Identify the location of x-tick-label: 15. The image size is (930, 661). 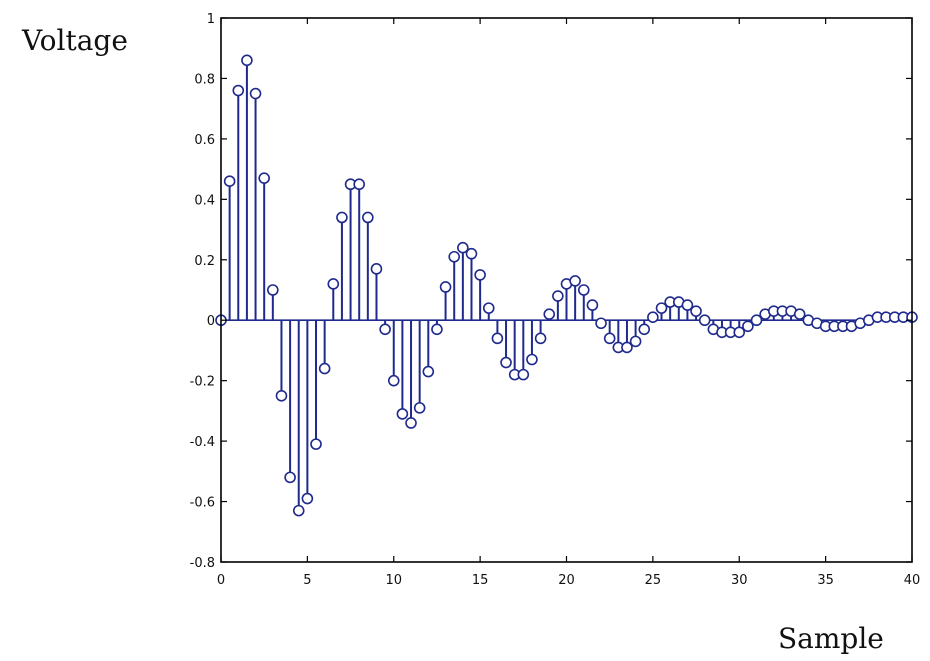
(480, 580).